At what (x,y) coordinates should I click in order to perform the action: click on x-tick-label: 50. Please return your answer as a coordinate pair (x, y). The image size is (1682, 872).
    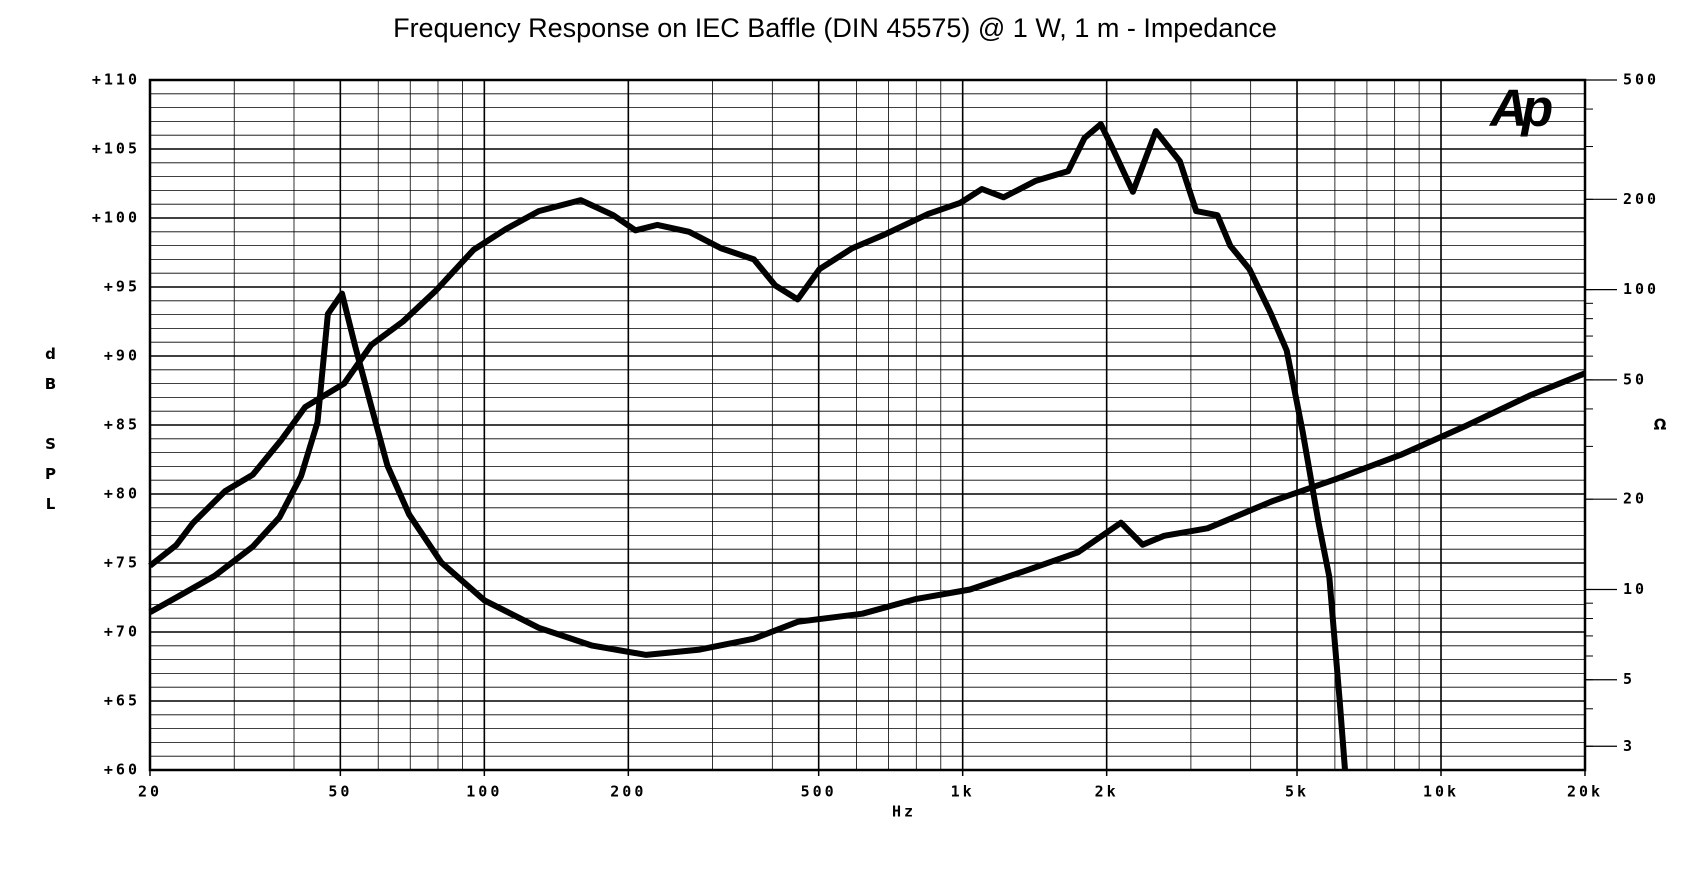
    Looking at the image, I should click on (340, 792).